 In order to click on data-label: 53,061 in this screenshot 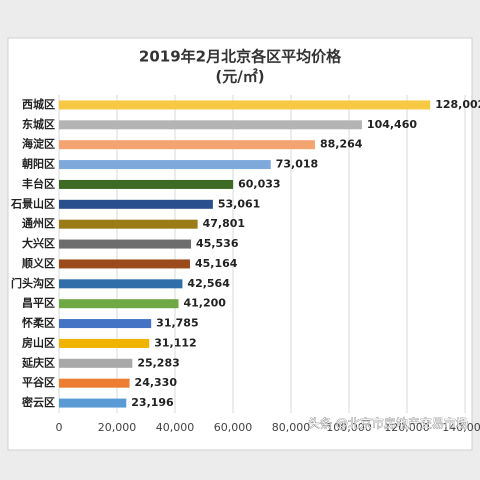, I will do `click(239, 203)`.